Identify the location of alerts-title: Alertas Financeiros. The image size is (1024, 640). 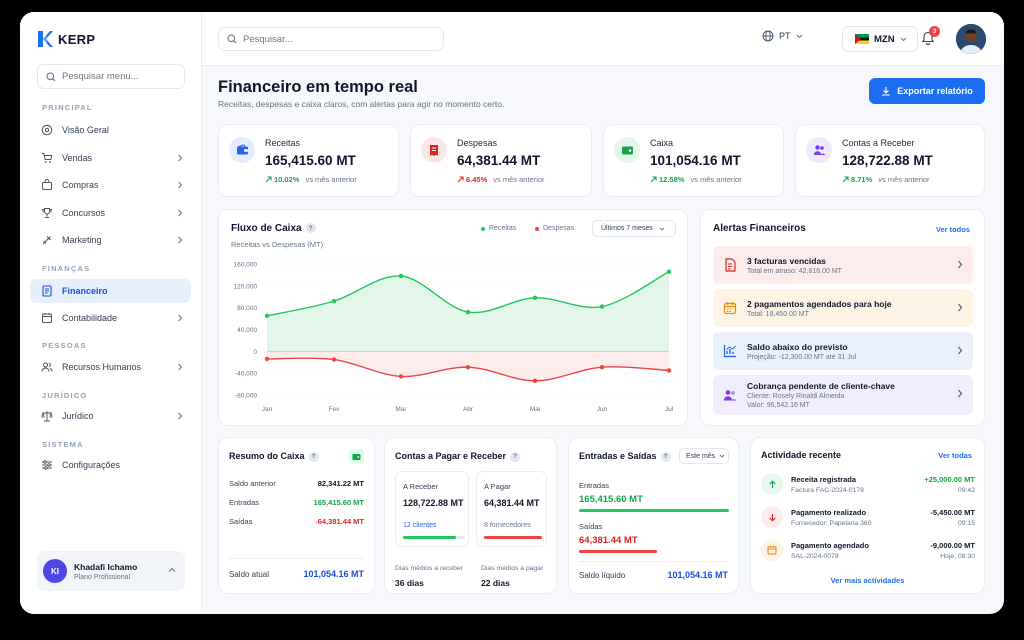
(759, 228).